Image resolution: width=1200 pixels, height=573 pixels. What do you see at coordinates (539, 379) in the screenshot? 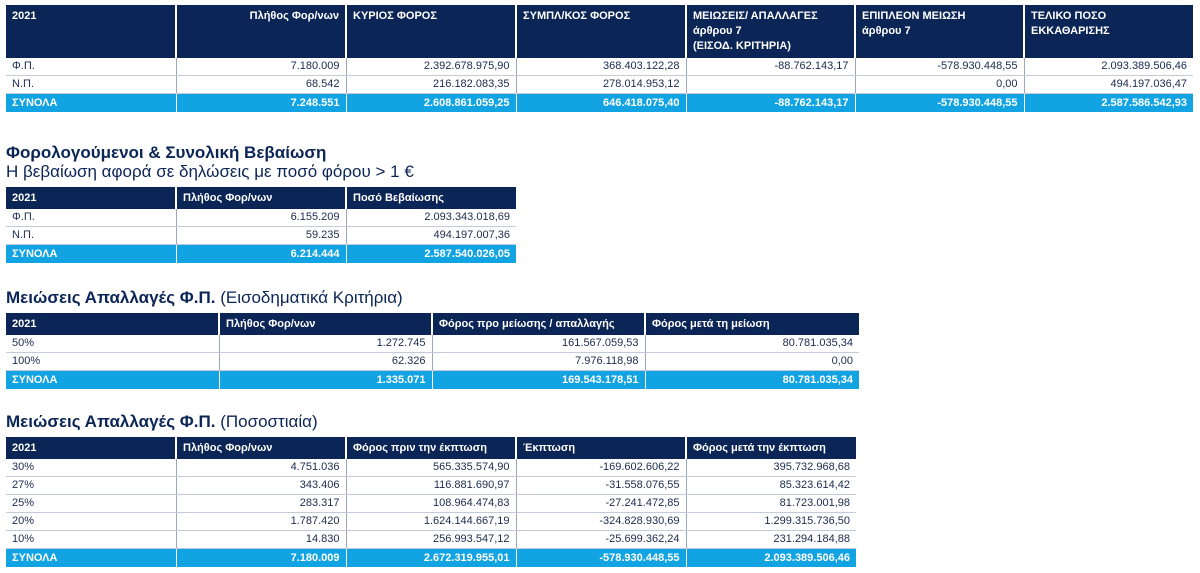
I see `total-cell: 169.543.178,51` at bounding box center [539, 379].